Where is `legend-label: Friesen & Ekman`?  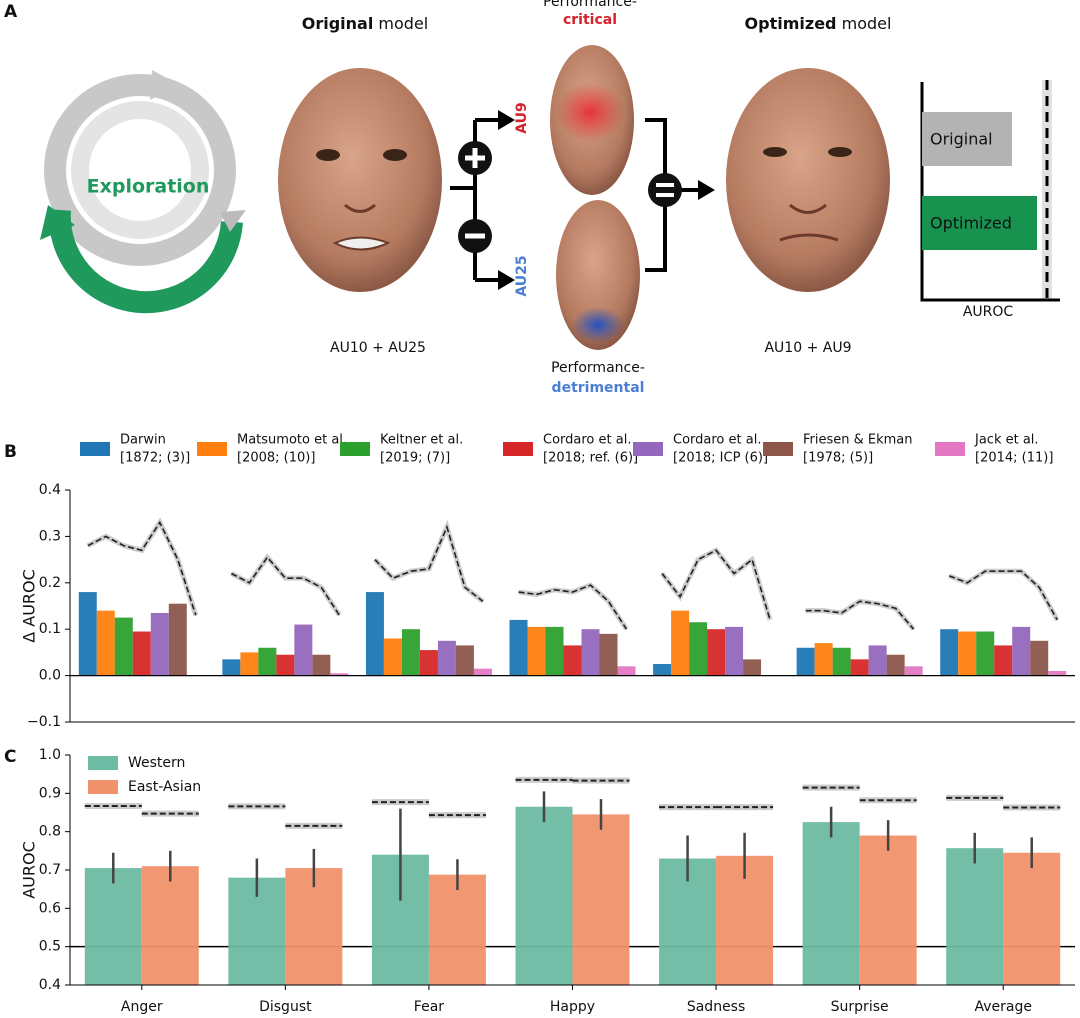 legend-label: Friesen & Ekman is located at coordinates (858, 440).